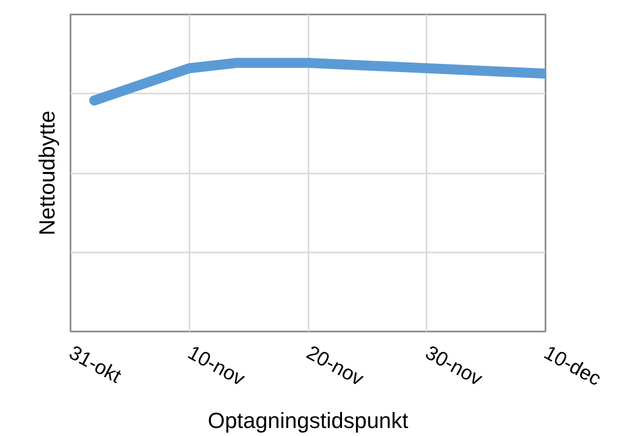 This screenshot has height=436, width=625. I want to click on x-axis-title: Optagningstidspunkt, so click(308, 421).